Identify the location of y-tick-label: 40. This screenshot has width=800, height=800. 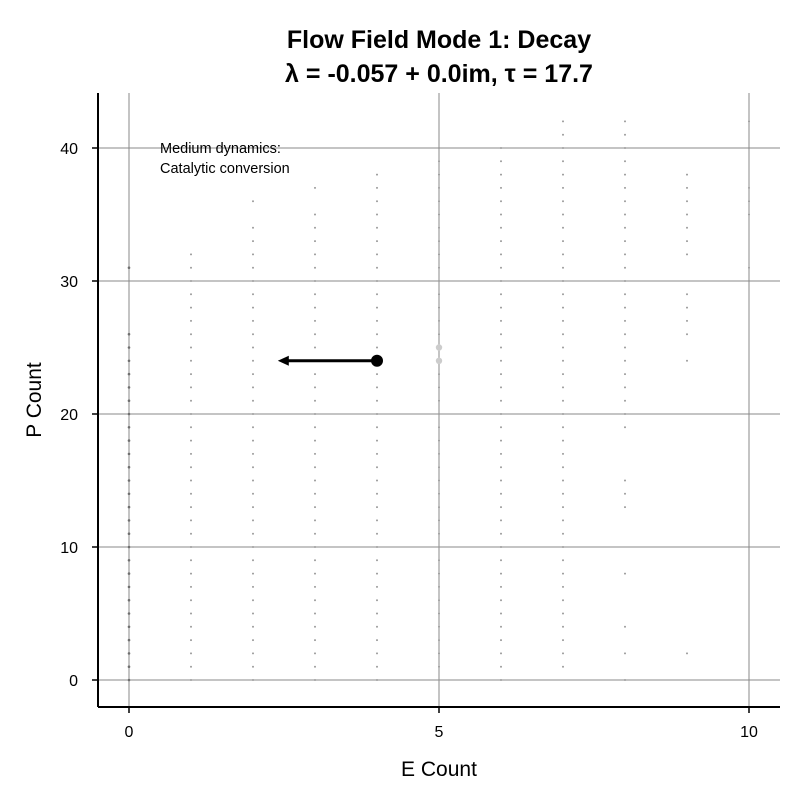
(69, 149).